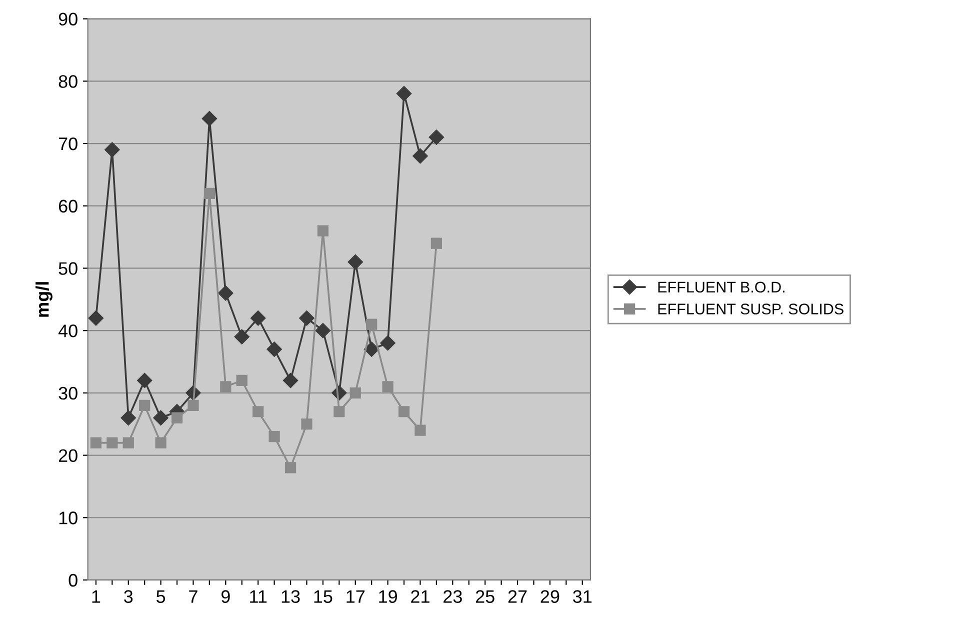  Describe the element at coordinates (225, 596) in the screenshot. I see `x-tick-label: 9` at that location.